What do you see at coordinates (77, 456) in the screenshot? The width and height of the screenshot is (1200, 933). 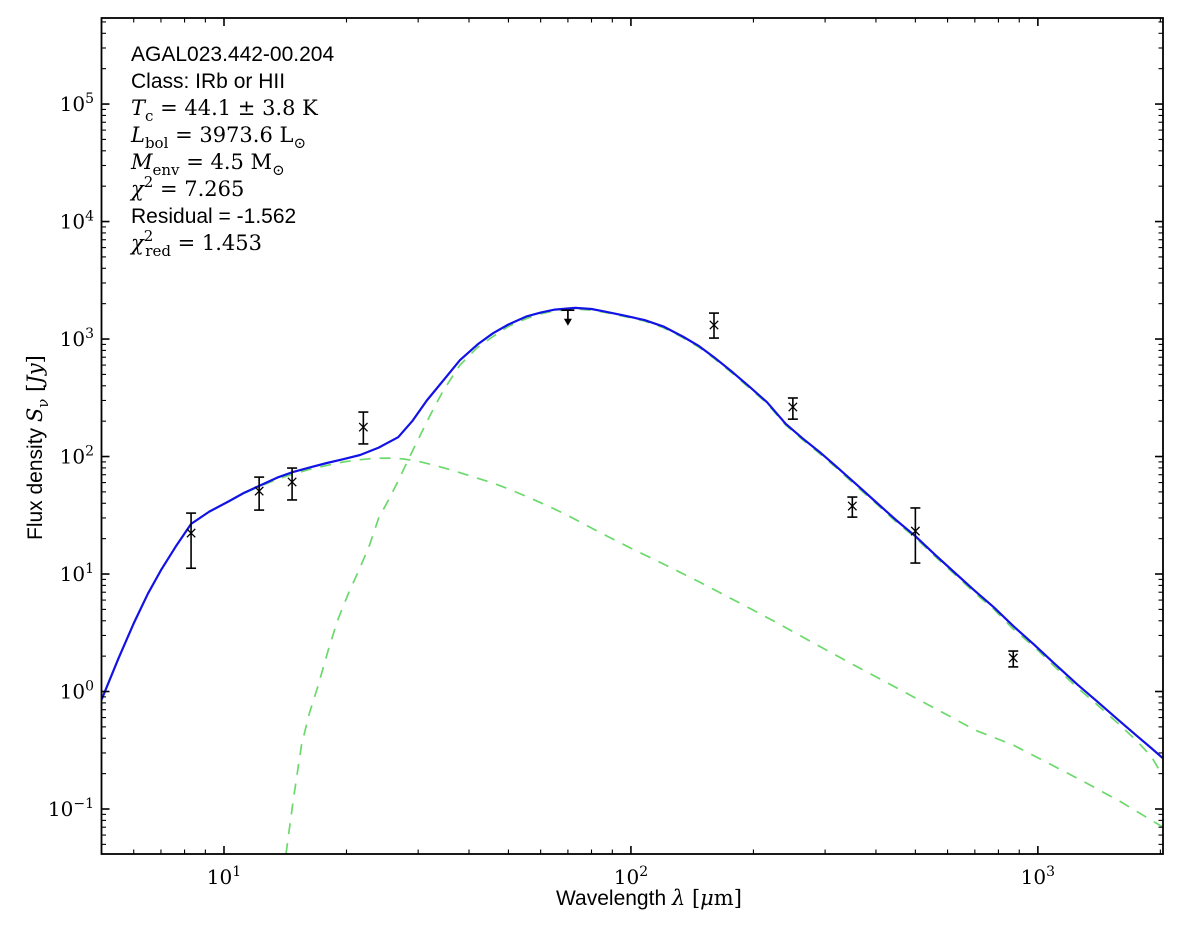 I see `y-tick-label: 10²` at bounding box center [77, 456].